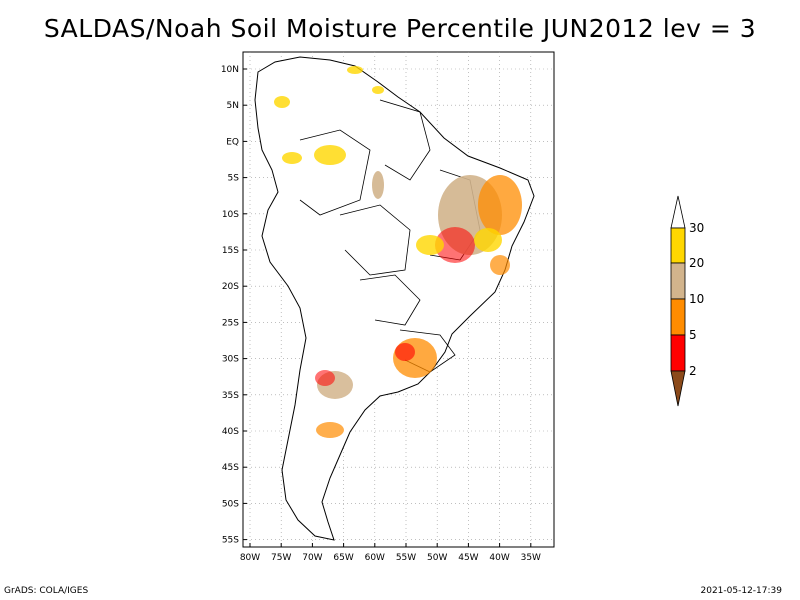  What do you see at coordinates (46, 591) in the screenshot?
I see `footer-left: GrADS: COLA/IGES` at bounding box center [46, 591].